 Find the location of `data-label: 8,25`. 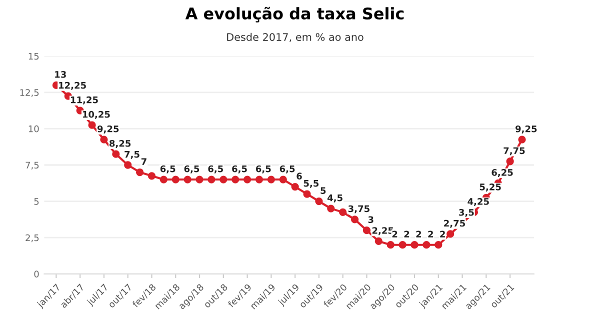

data-label: 8,25 is located at coordinates (120, 144).